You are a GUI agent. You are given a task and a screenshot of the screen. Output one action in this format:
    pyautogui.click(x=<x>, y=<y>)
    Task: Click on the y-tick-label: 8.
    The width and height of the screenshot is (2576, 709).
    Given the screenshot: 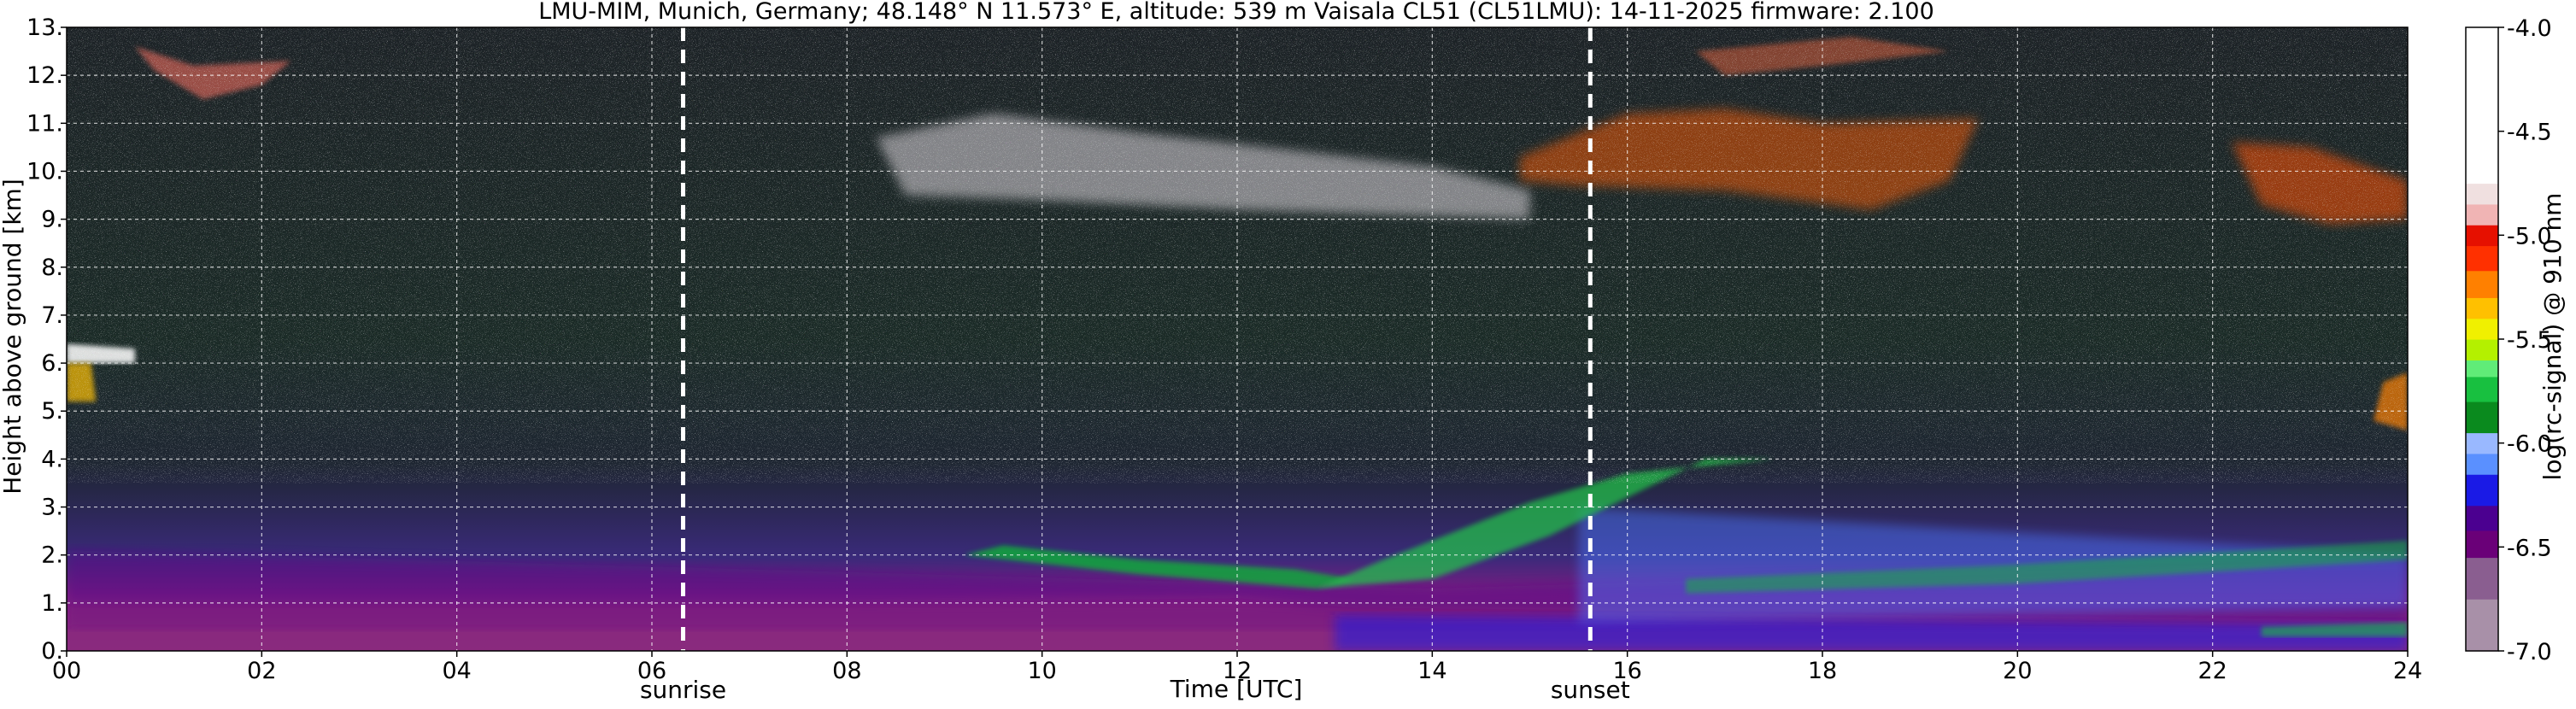 What is the action you would take?
    pyautogui.click(x=52, y=268)
    